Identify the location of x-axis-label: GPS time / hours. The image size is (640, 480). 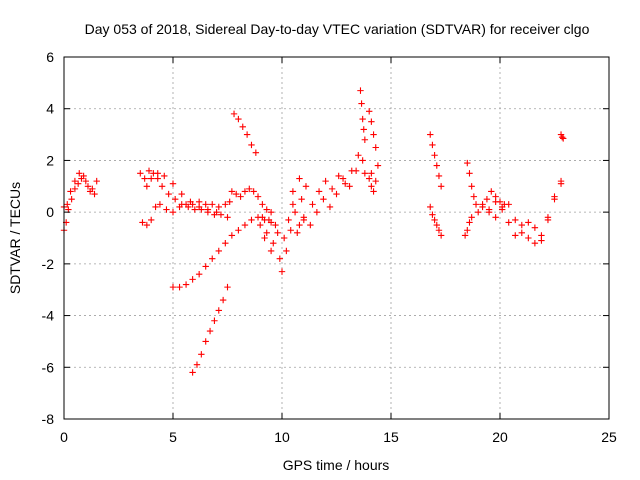
(336, 465).